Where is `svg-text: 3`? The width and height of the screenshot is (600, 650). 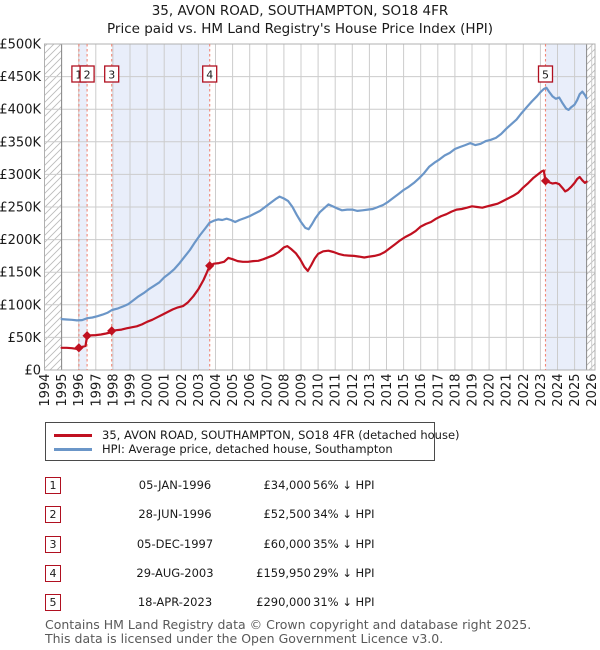
svg-text: 3 is located at coordinates (111, 75).